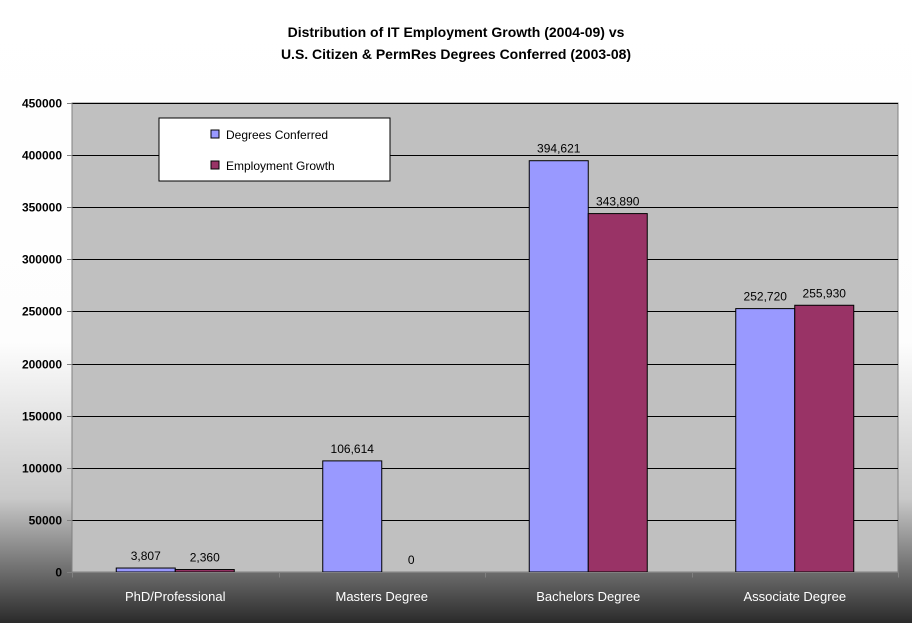 The width and height of the screenshot is (912, 623). What do you see at coordinates (766, 297) in the screenshot?
I see `data-label: 252,720` at bounding box center [766, 297].